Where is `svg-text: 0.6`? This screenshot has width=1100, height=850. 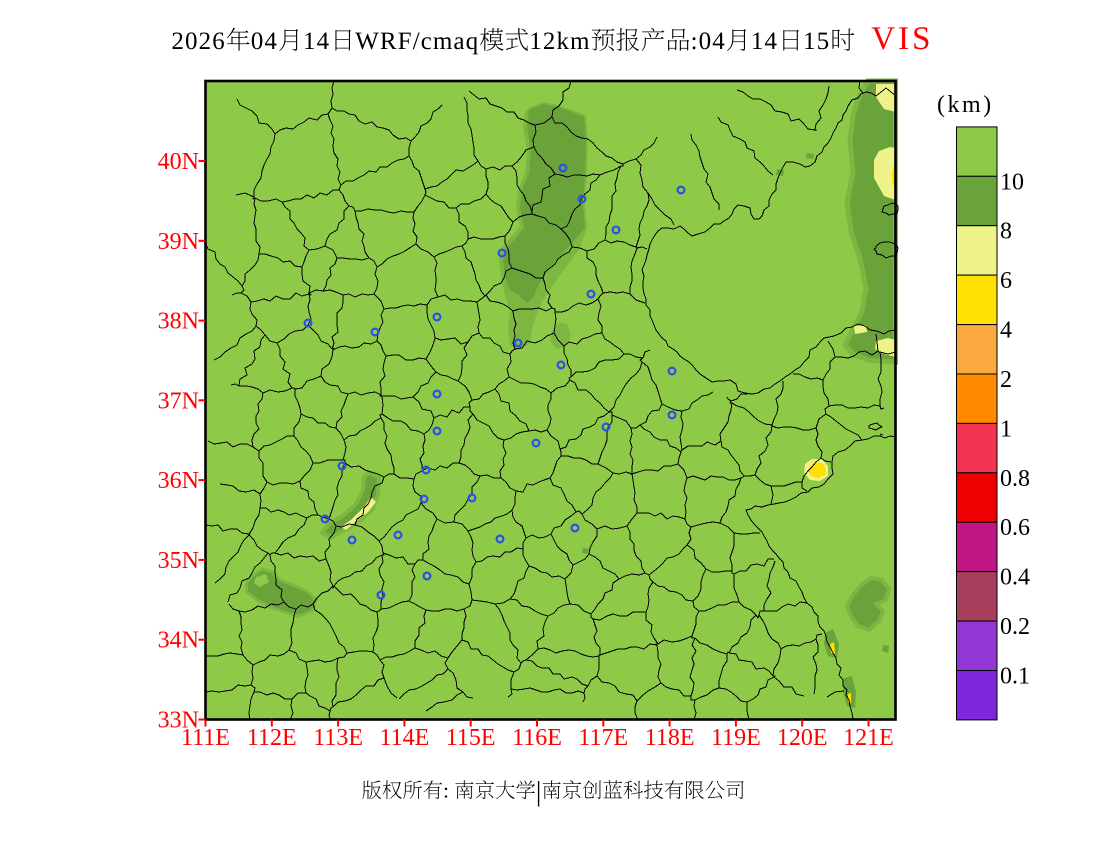 svg-text: 0.6 is located at coordinates (1015, 528).